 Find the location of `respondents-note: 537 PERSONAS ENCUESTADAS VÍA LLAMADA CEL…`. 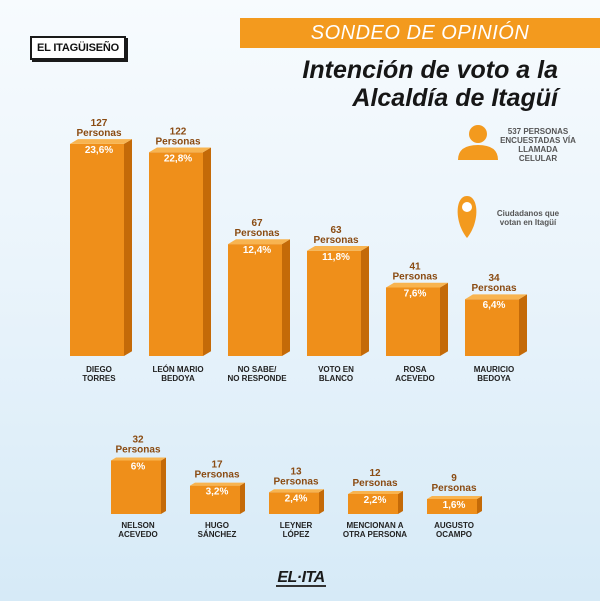

respondents-note: 537 PERSONAS ENCUESTADAS VÍA LLAMADA CEL… is located at coordinates (538, 145).